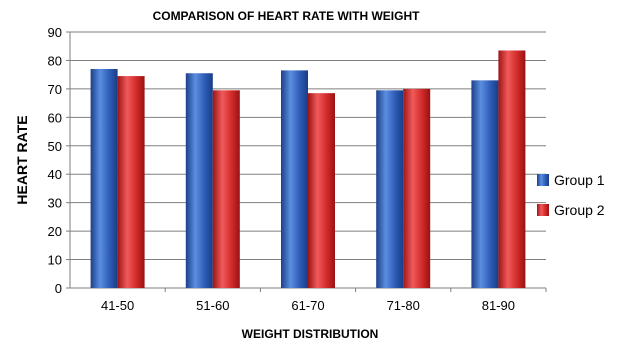  What do you see at coordinates (571, 195) in the screenshot?
I see `legend: Group 1 Group 2` at bounding box center [571, 195].